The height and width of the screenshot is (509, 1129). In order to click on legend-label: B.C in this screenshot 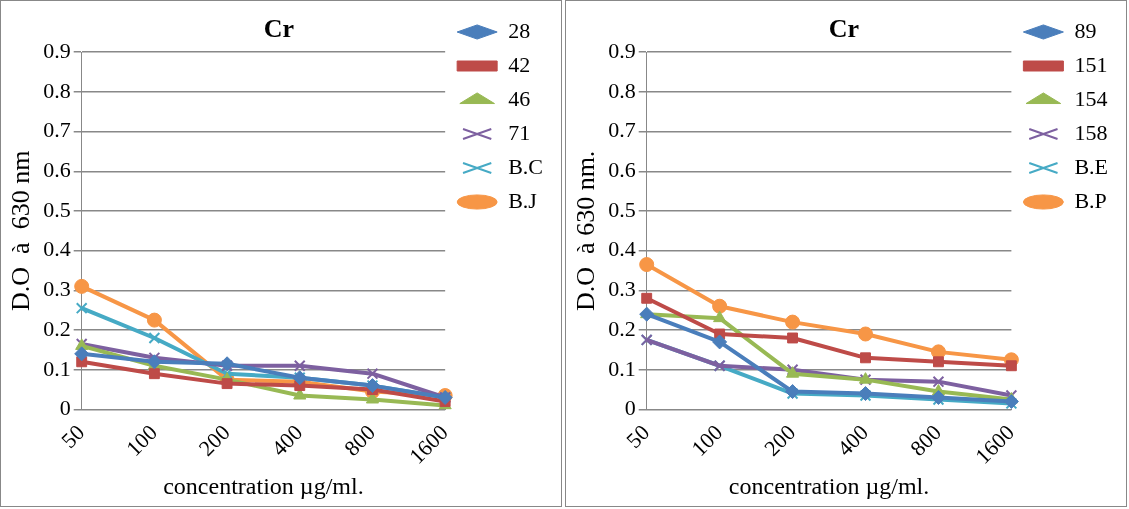, I will do `click(526, 166)`.